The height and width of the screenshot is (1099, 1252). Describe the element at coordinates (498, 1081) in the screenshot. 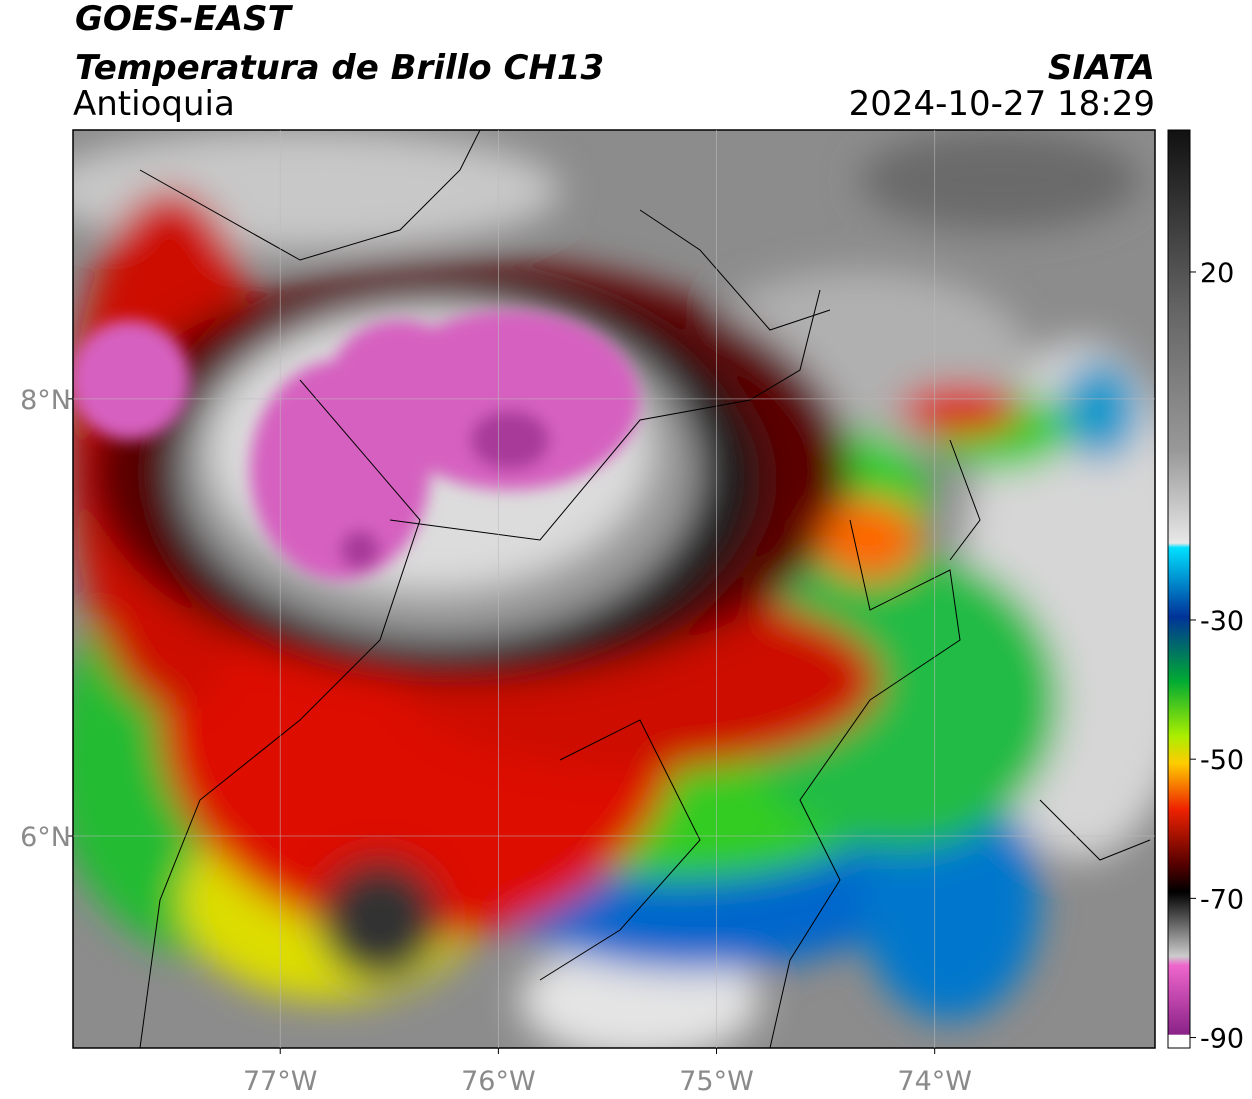

I see `x-tick-label: 76°W` at that location.